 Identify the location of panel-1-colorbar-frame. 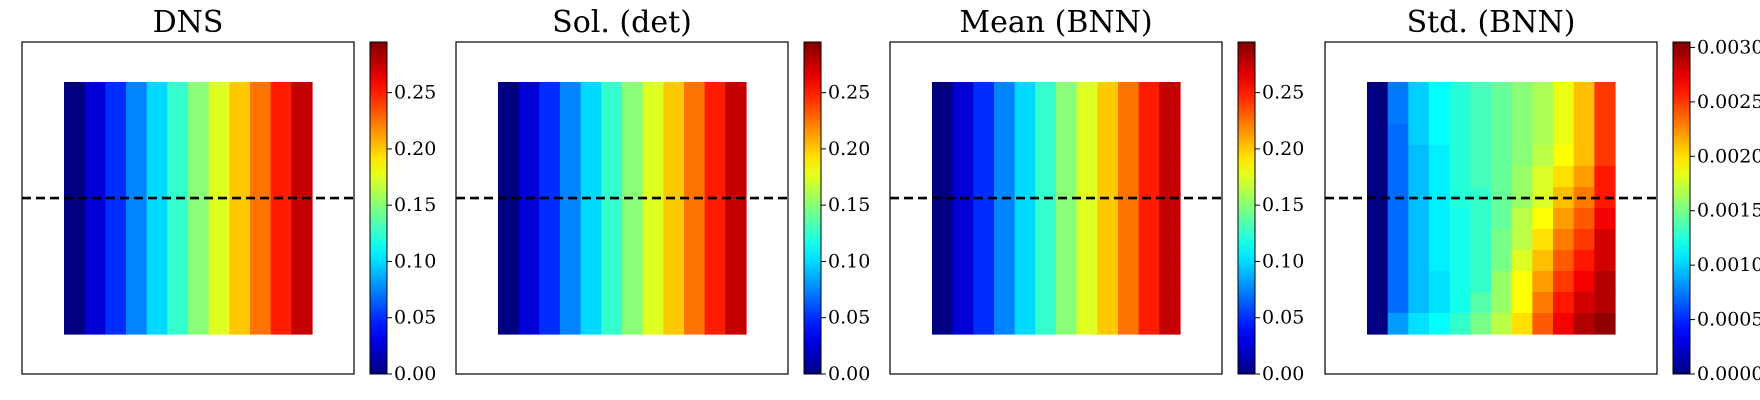
(378, 208).